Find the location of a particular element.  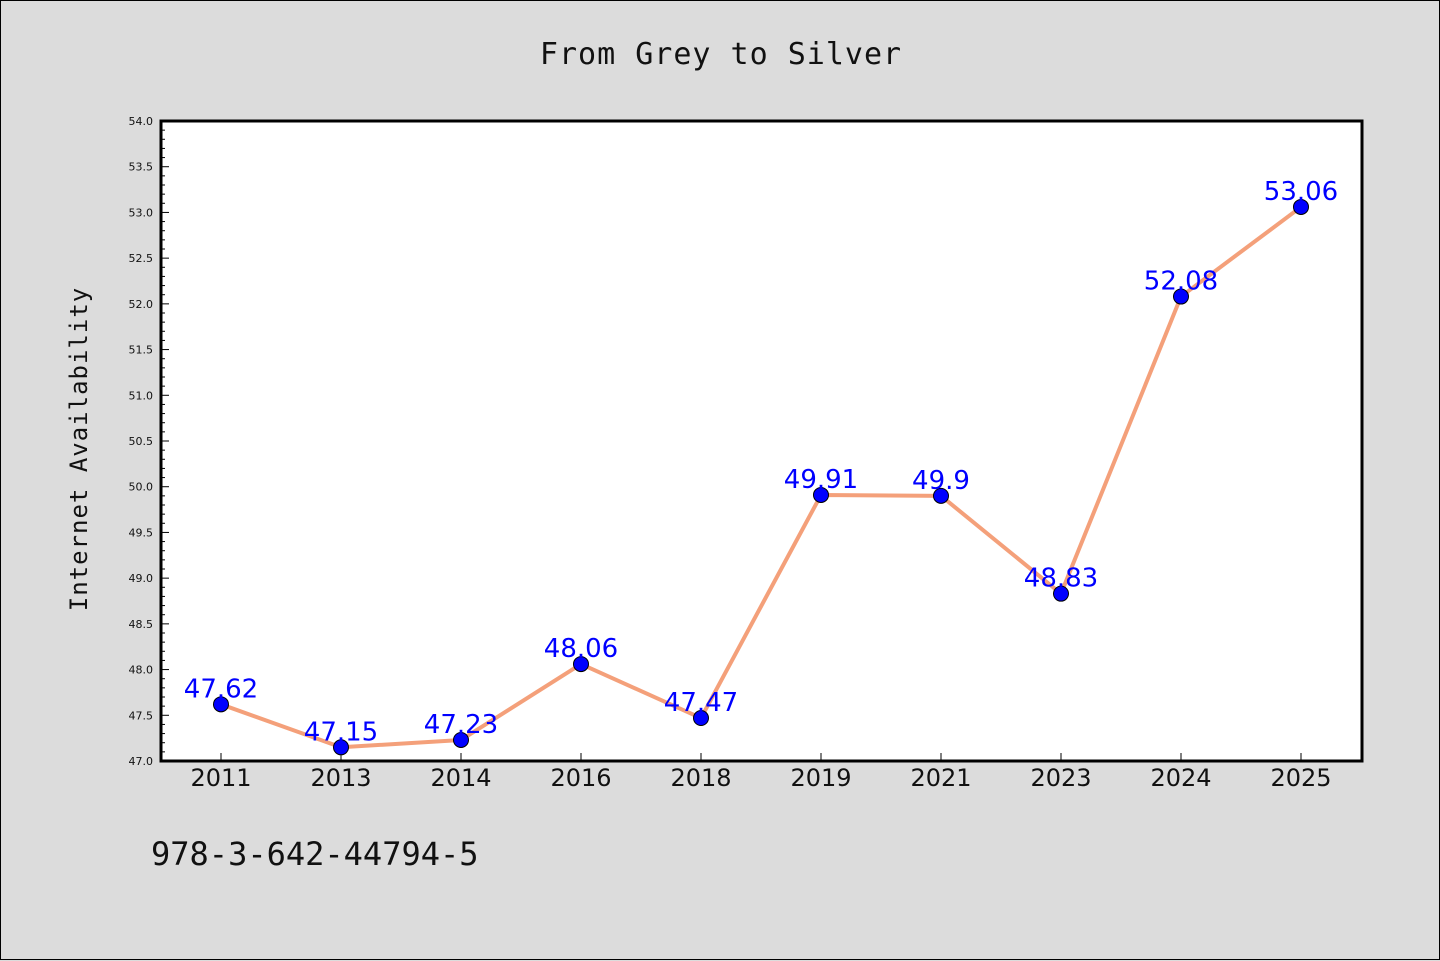

x-tick-label: 2018 is located at coordinates (700, 778).